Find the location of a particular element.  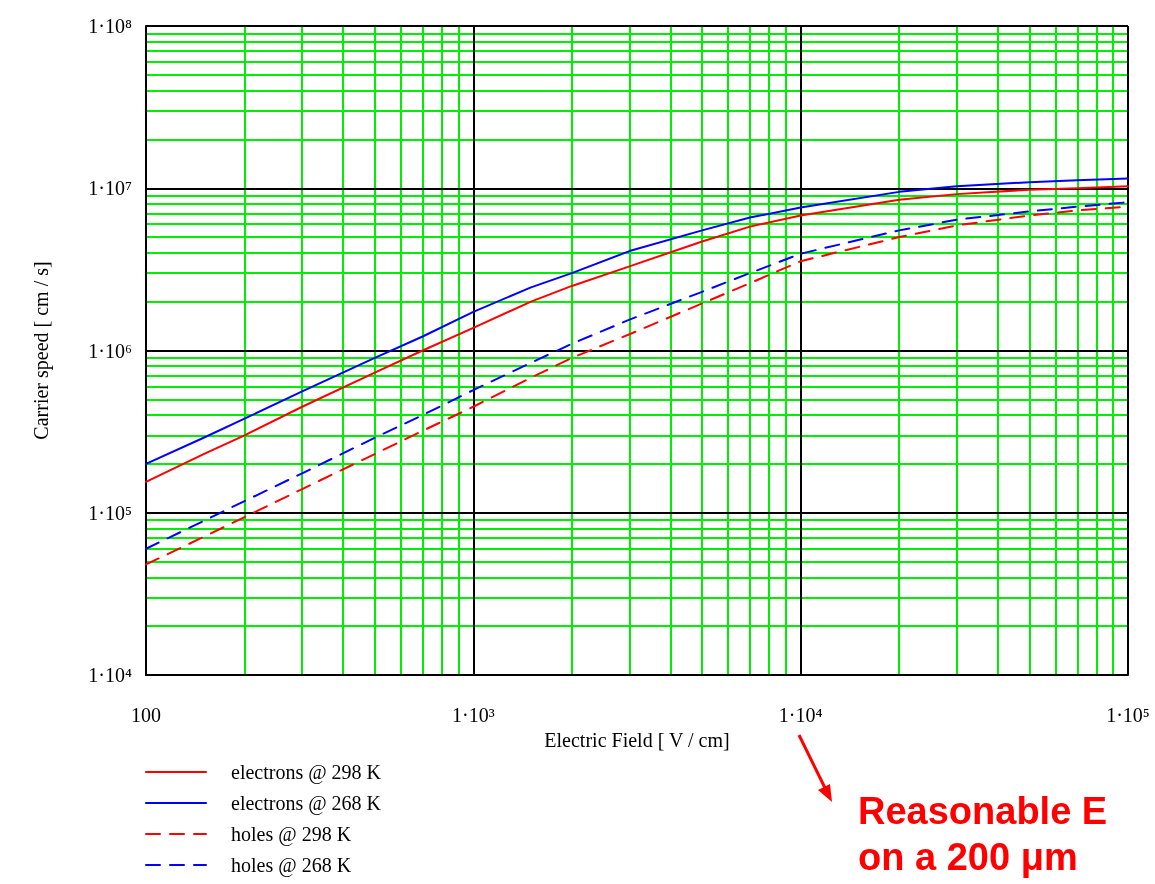

text: Reasonable E on a 200 μm is located at coordinates (983, 834).